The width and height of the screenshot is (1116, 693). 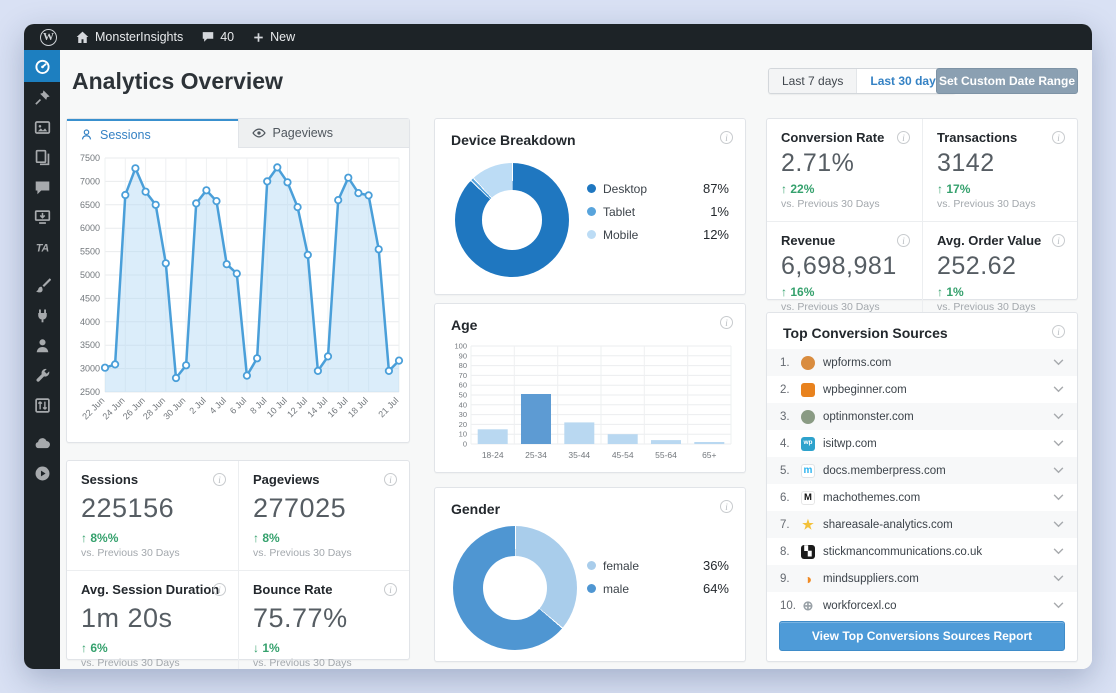 What do you see at coordinates (90, 322) in the screenshot?
I see `svg-text: 4000` at bounding box center [90, 322].